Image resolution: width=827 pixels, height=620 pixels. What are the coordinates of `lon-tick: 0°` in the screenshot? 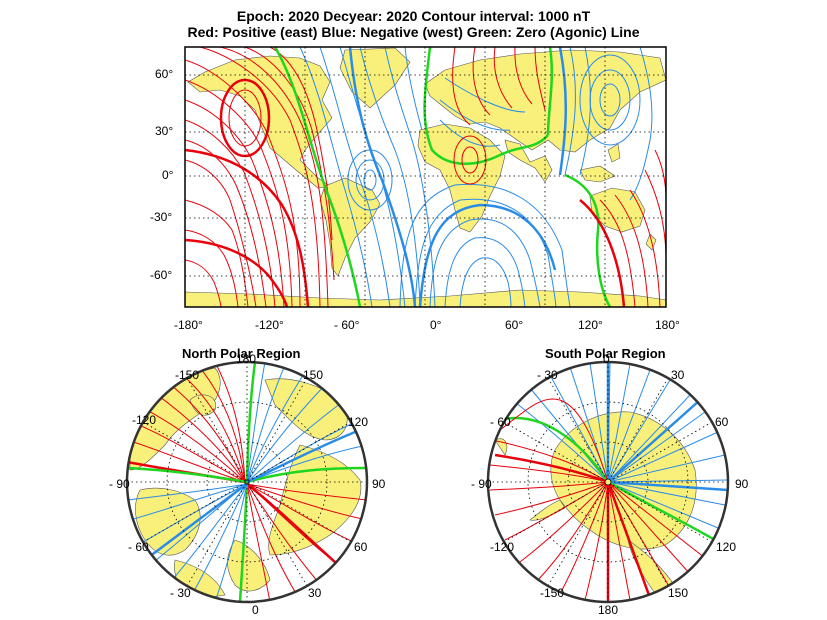 It's located at (436, 325).